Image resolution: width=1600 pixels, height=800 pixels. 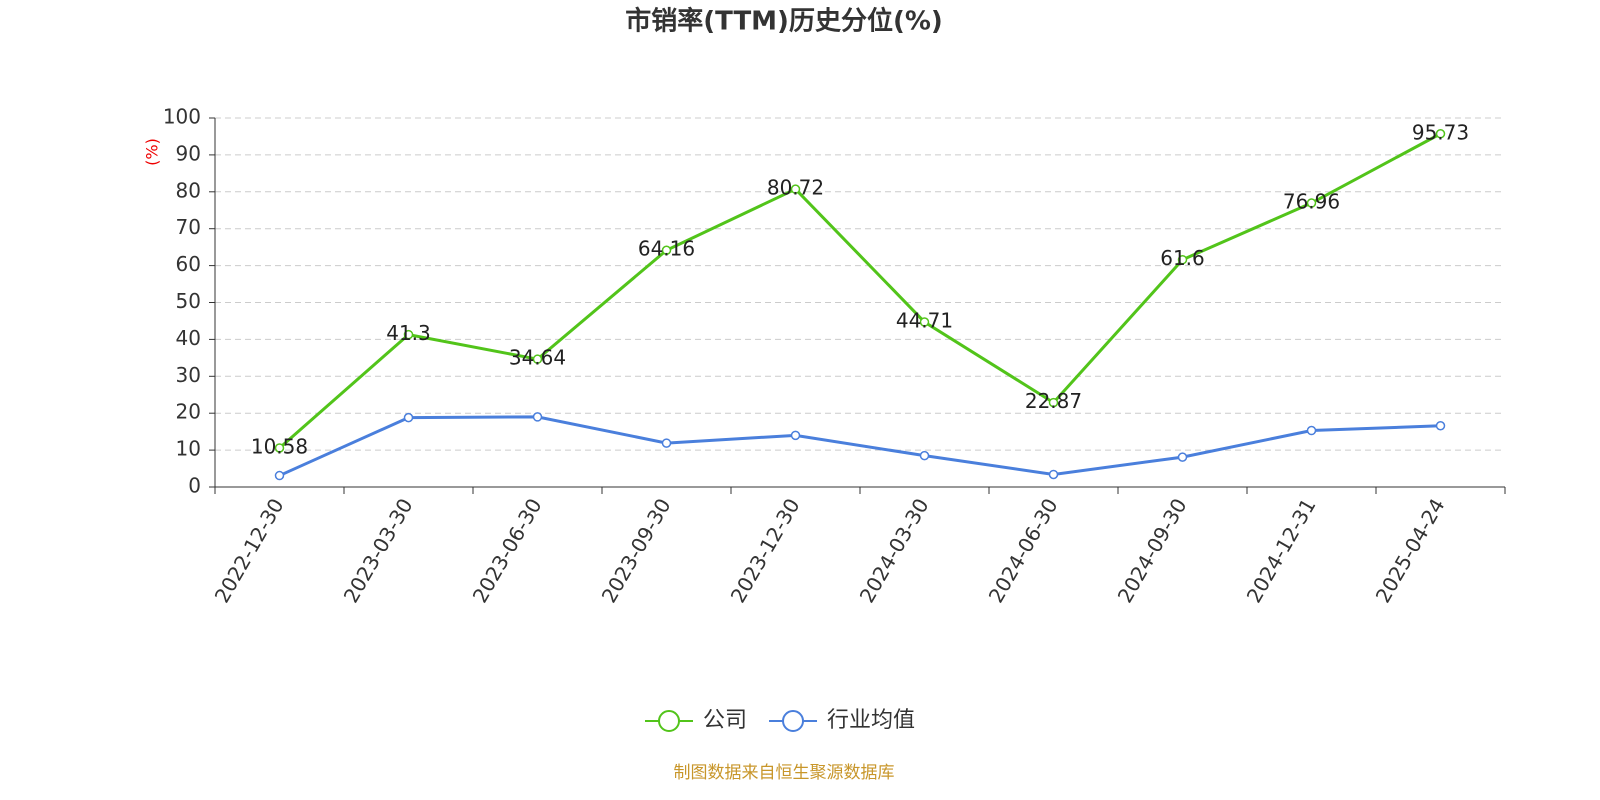 I want to click on data-label: 34.64, so click(x=537, y=358).